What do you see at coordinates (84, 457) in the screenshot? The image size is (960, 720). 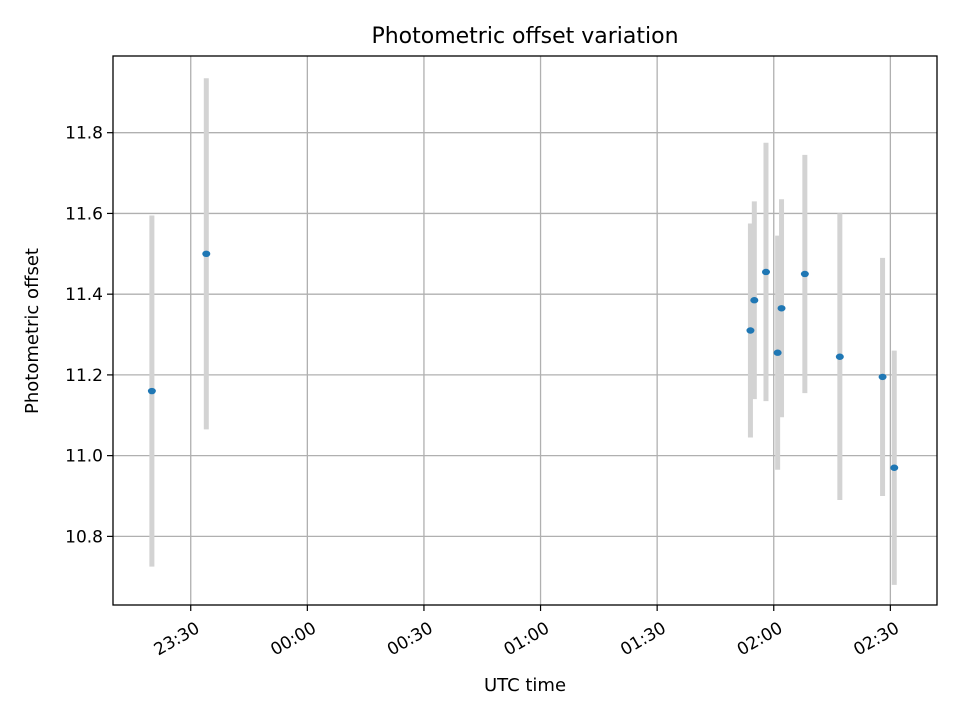 I see `y-tick-label: 11.0` at bounding box center [84, 457].